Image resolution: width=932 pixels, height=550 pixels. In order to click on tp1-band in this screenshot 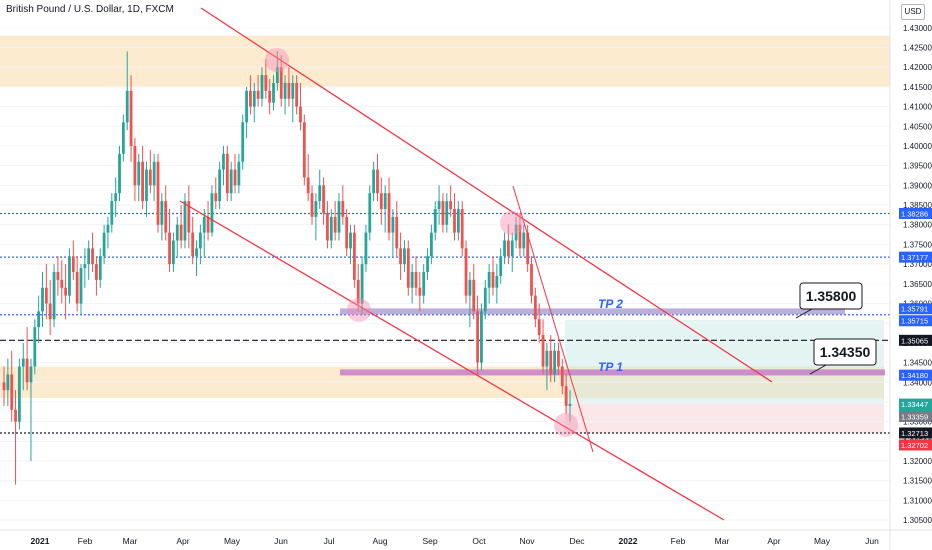, I will do `click(612, 372)`.